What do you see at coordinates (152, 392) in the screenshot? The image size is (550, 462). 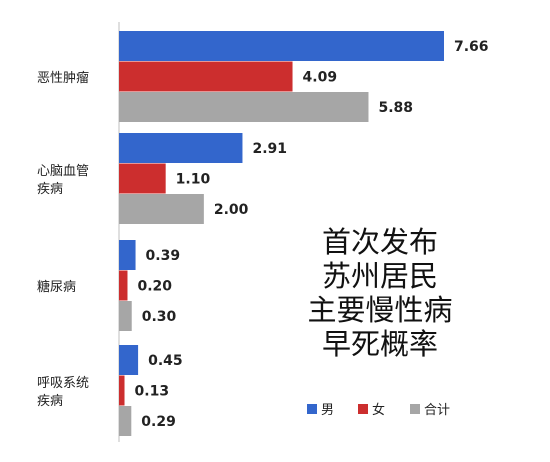 I see `data-label-4-2: 0.13` at bounding box center [152, 392].